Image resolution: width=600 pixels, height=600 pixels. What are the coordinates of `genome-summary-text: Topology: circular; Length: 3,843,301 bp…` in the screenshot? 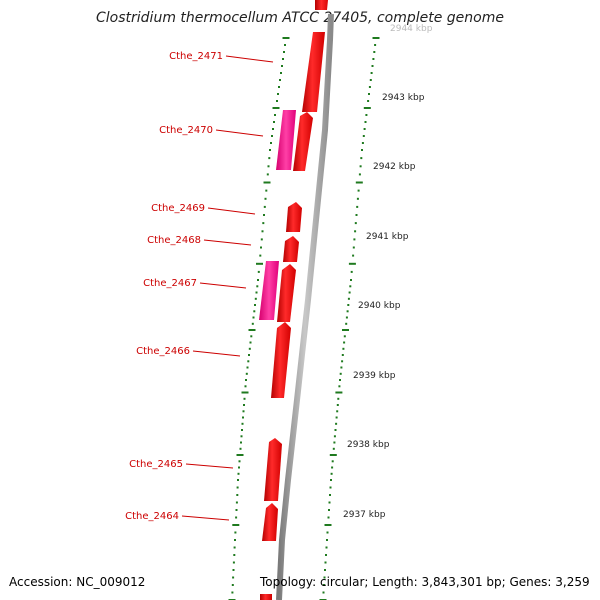 It's located at (425, 582).